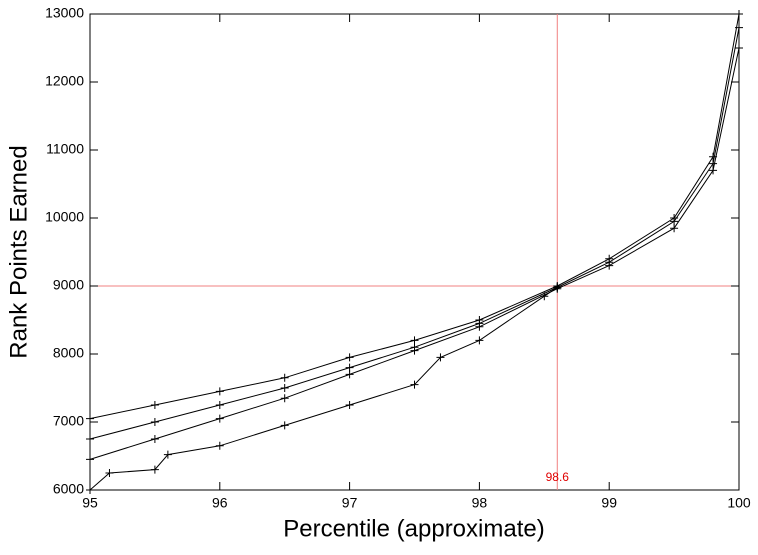  I want to click on y-tick-label: 6000, so click(68, 489).